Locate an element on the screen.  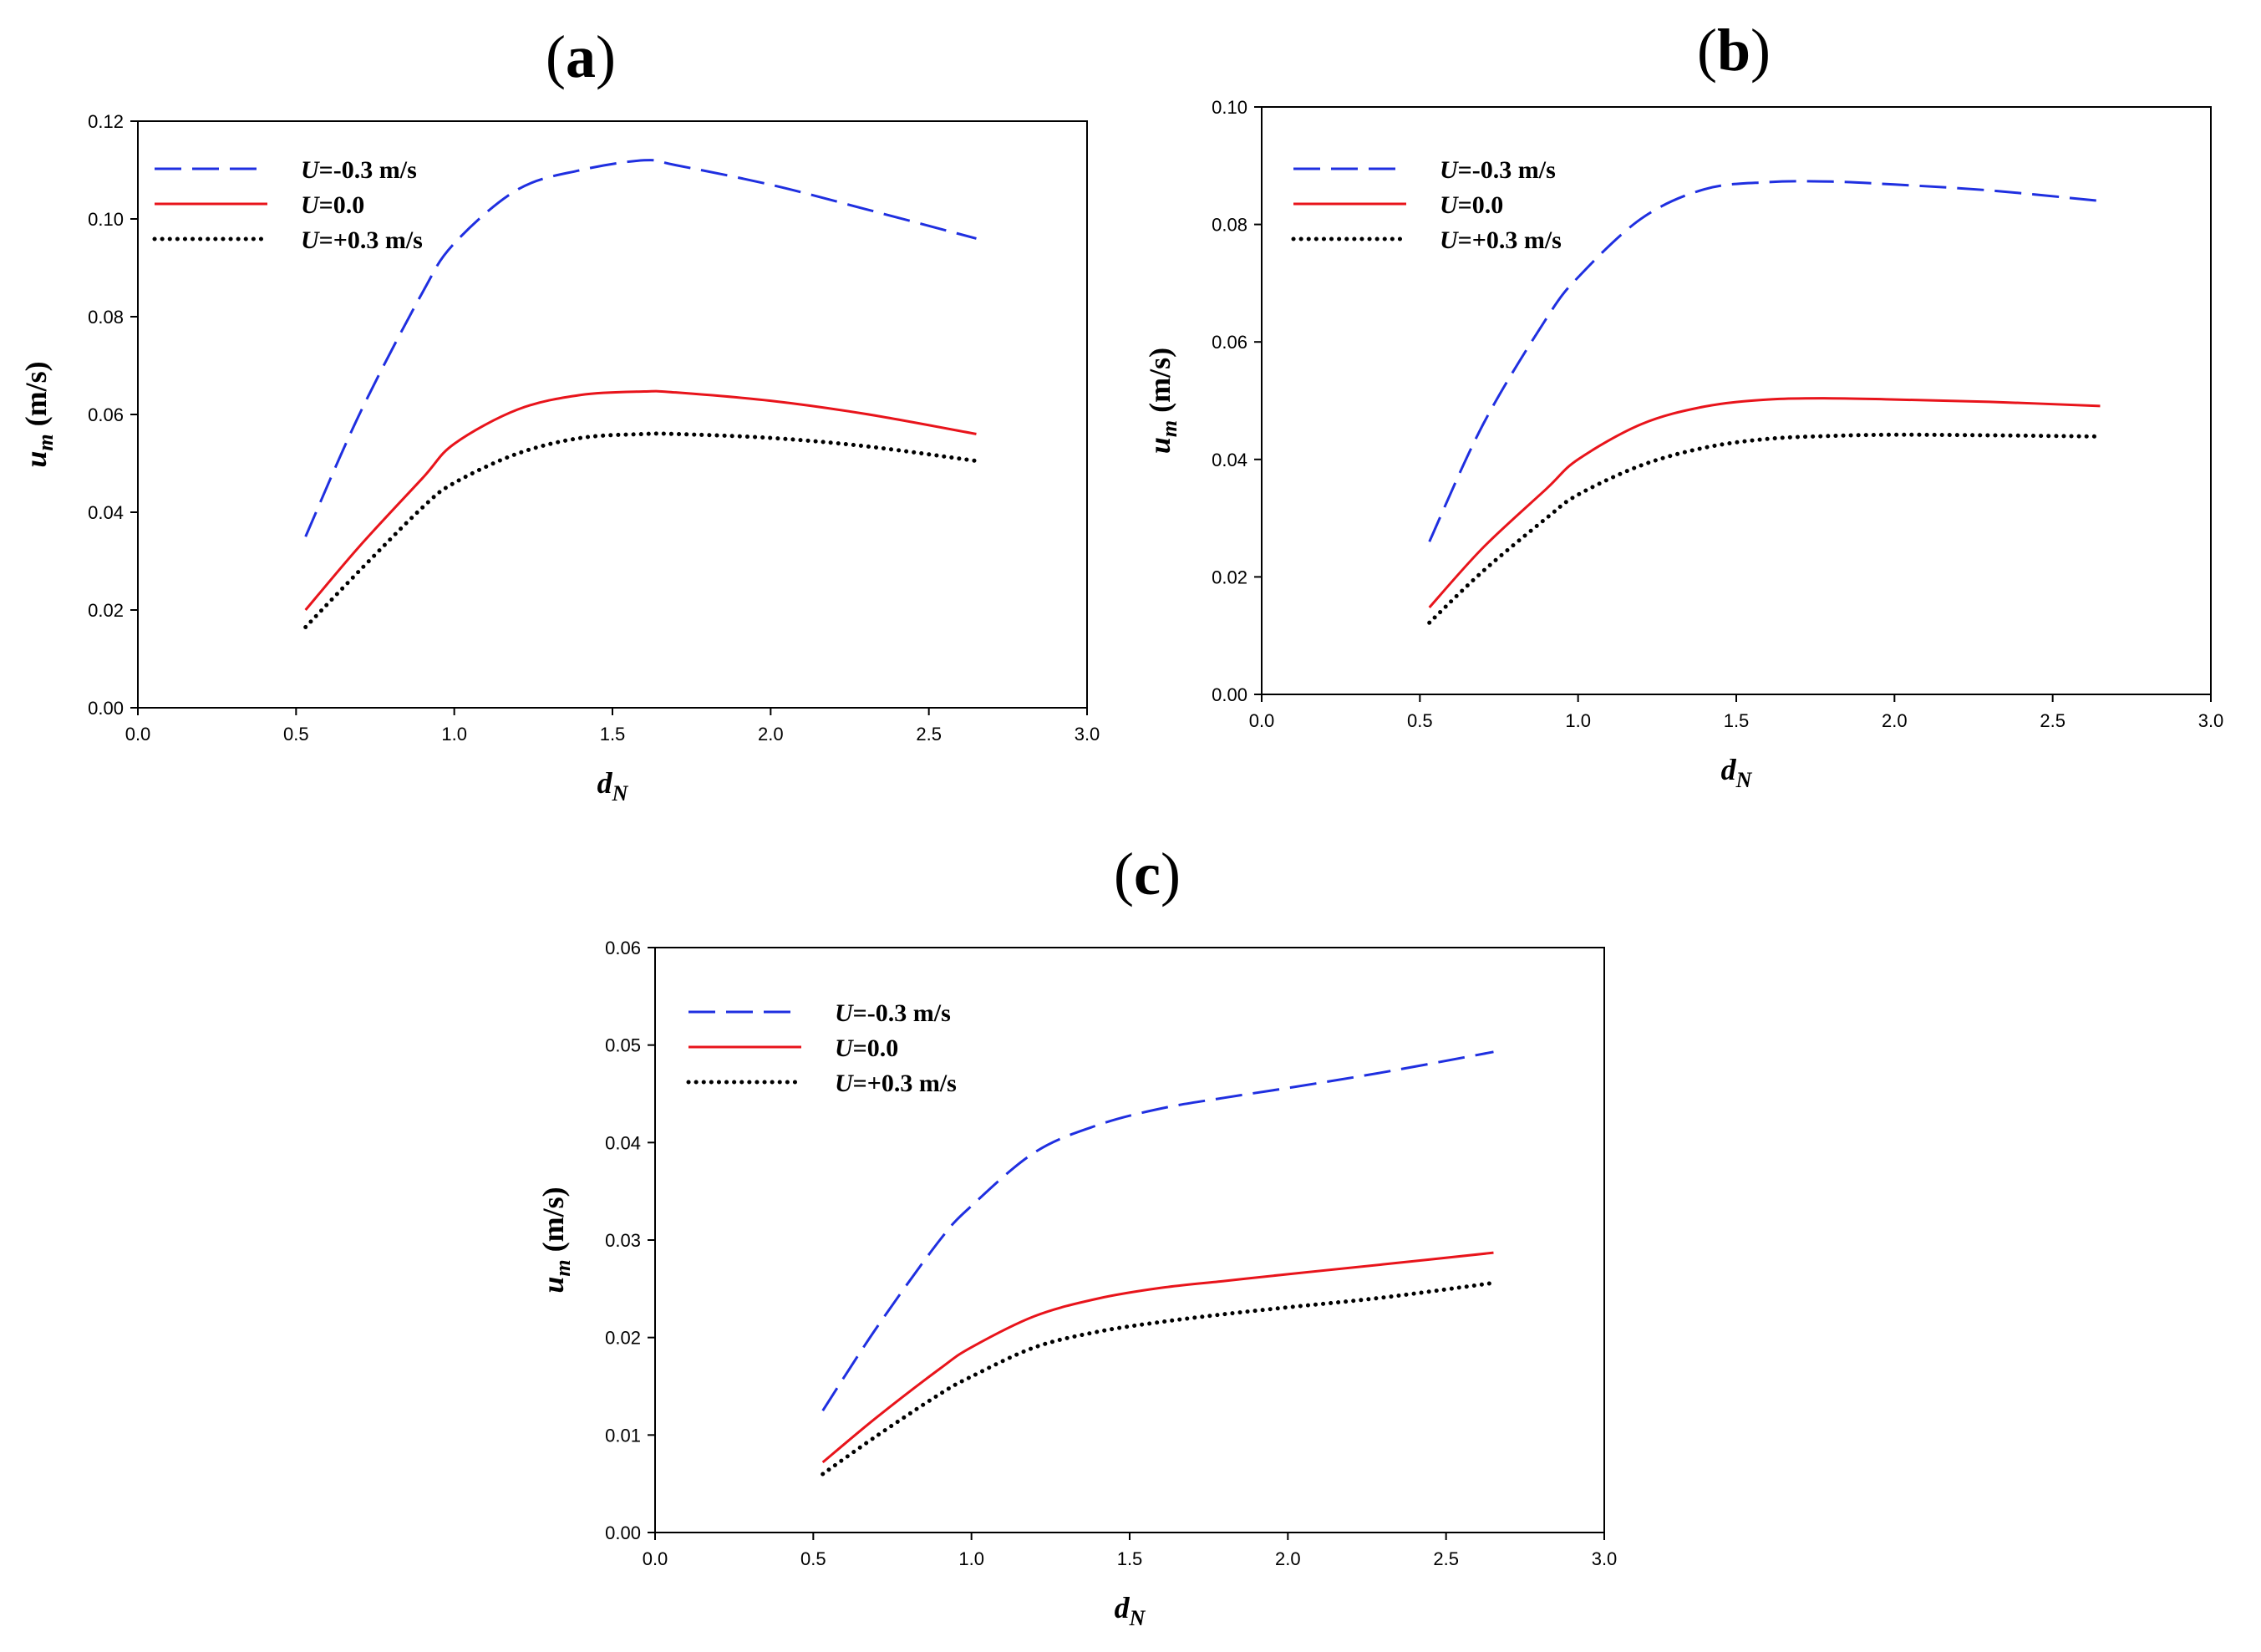
y-tick-label: 0.03 is located at coordinates (623, 1240).